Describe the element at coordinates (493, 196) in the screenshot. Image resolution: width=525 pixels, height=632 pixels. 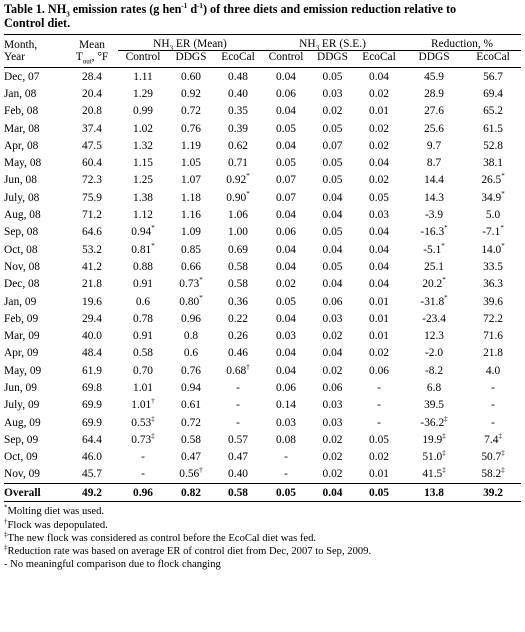
I see `cell-re: 34.9*` at that location.